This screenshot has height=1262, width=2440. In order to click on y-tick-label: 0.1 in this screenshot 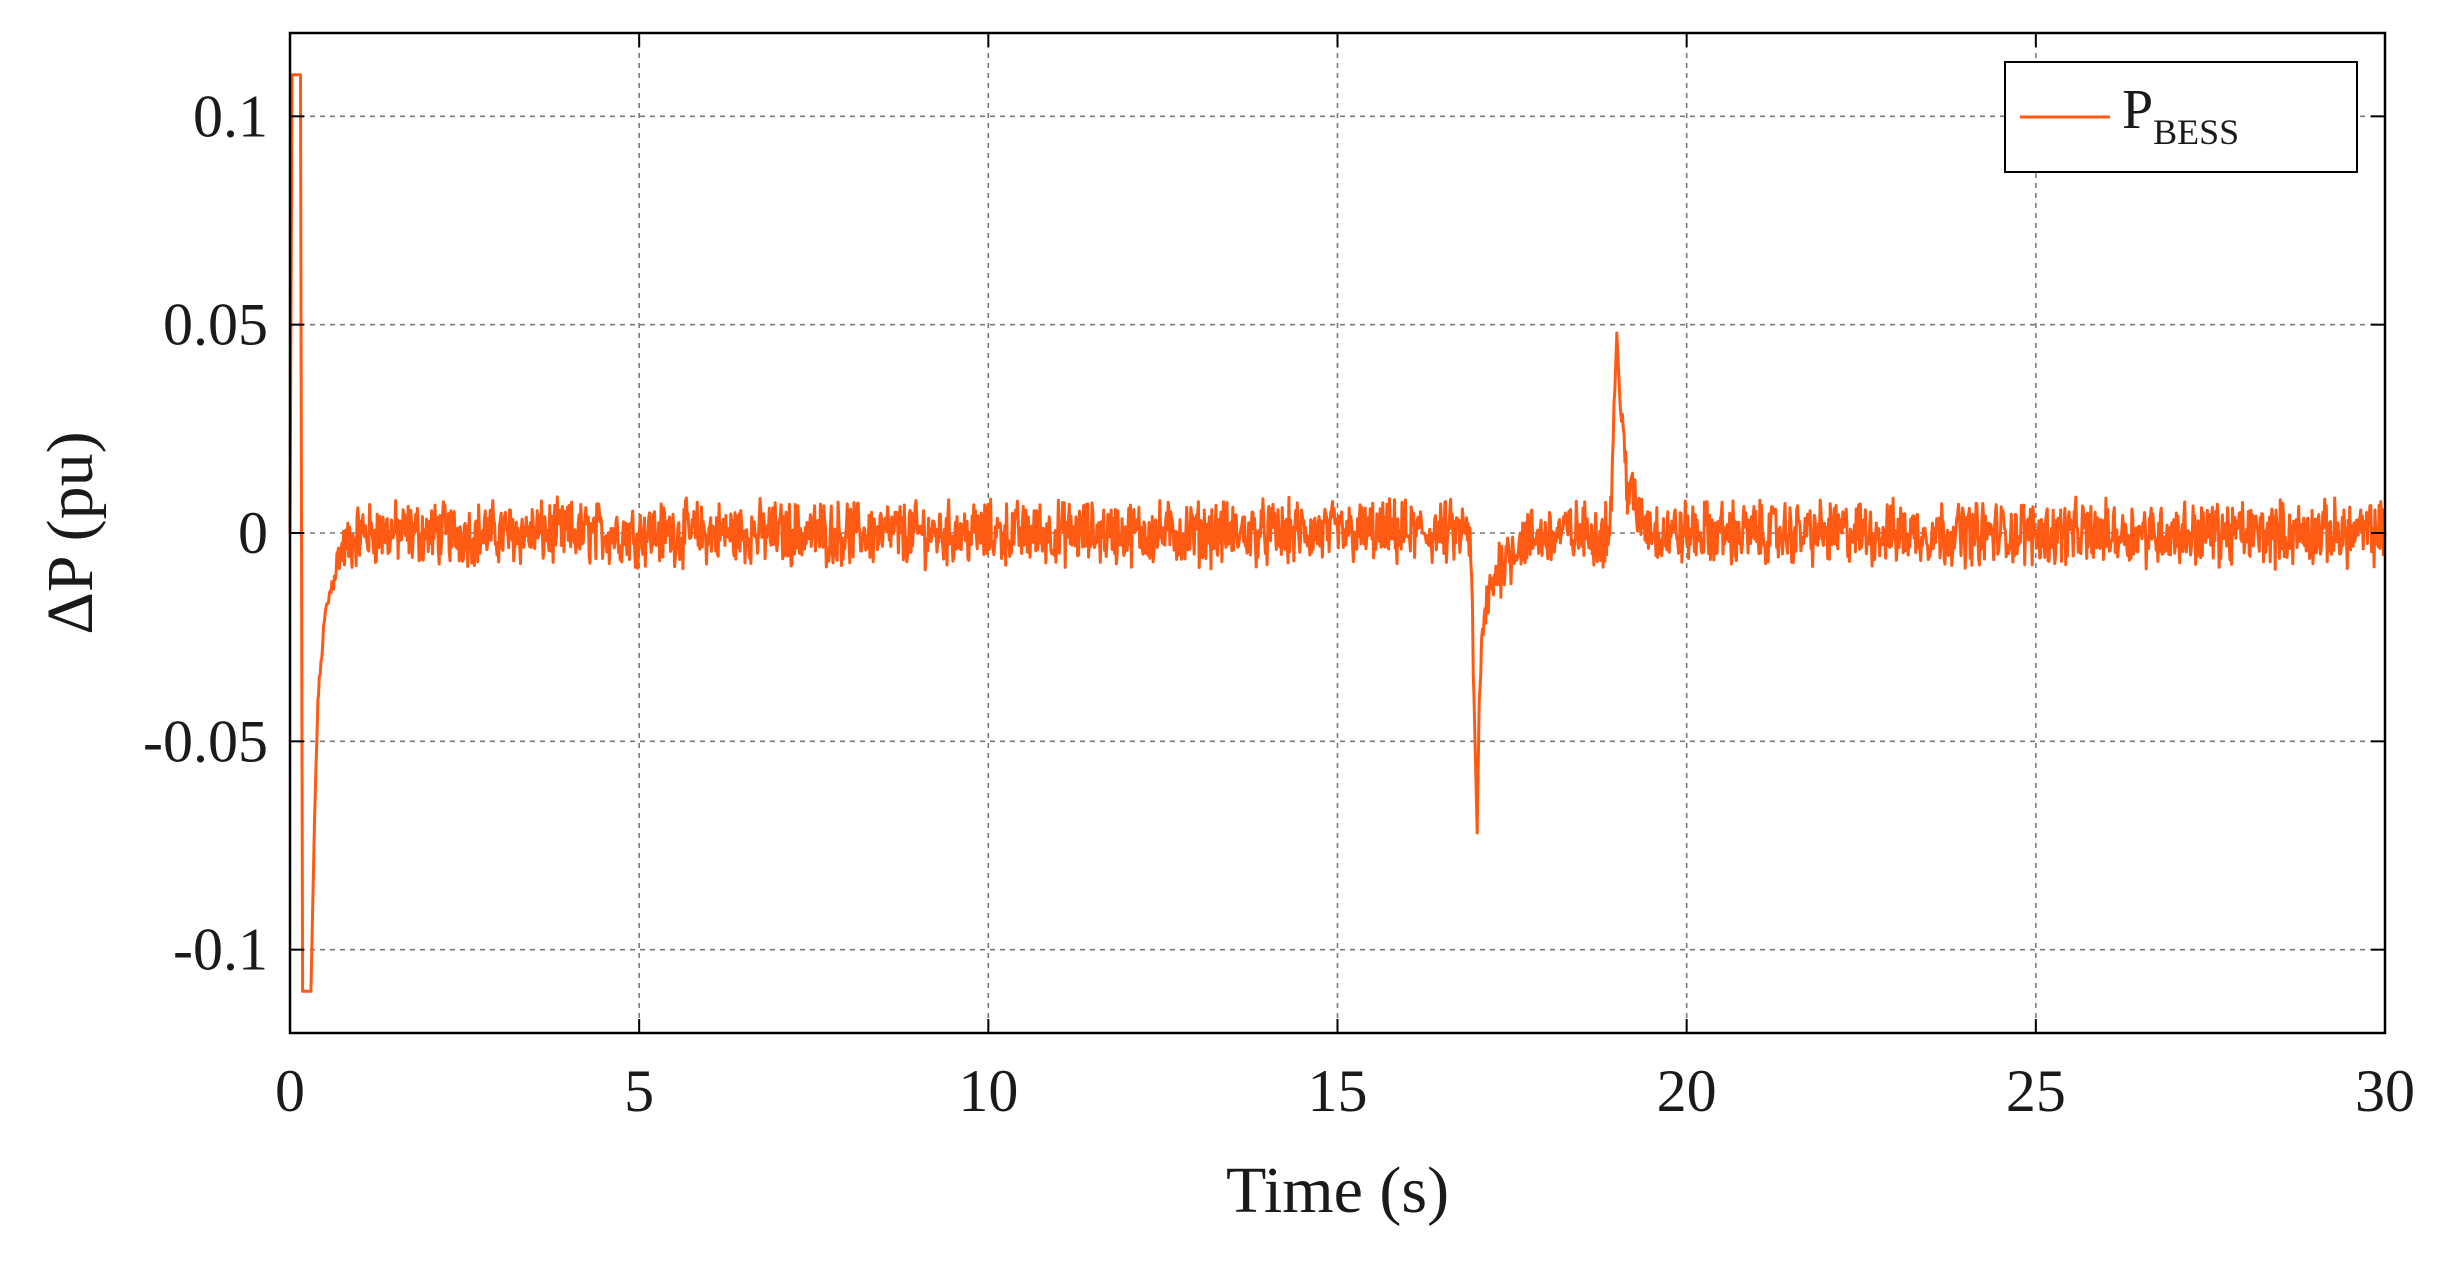, I will do `click(230, 116)`.